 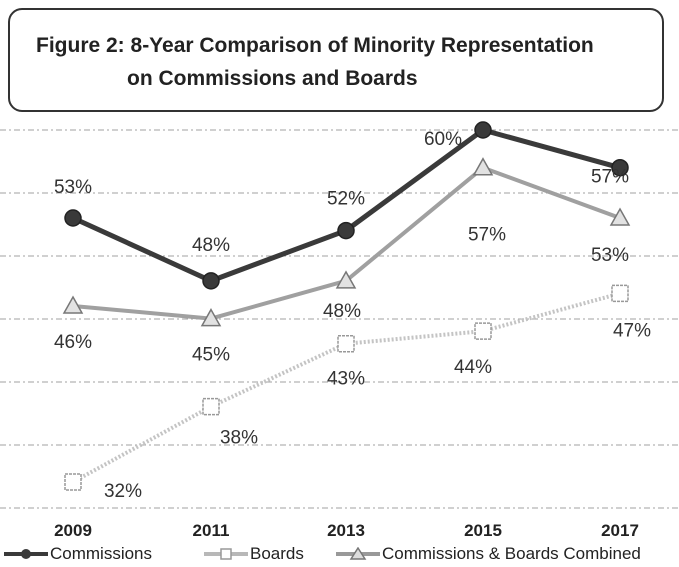 I want to click on data-label-combined-2013: 48%, so click(x=342, y=311).